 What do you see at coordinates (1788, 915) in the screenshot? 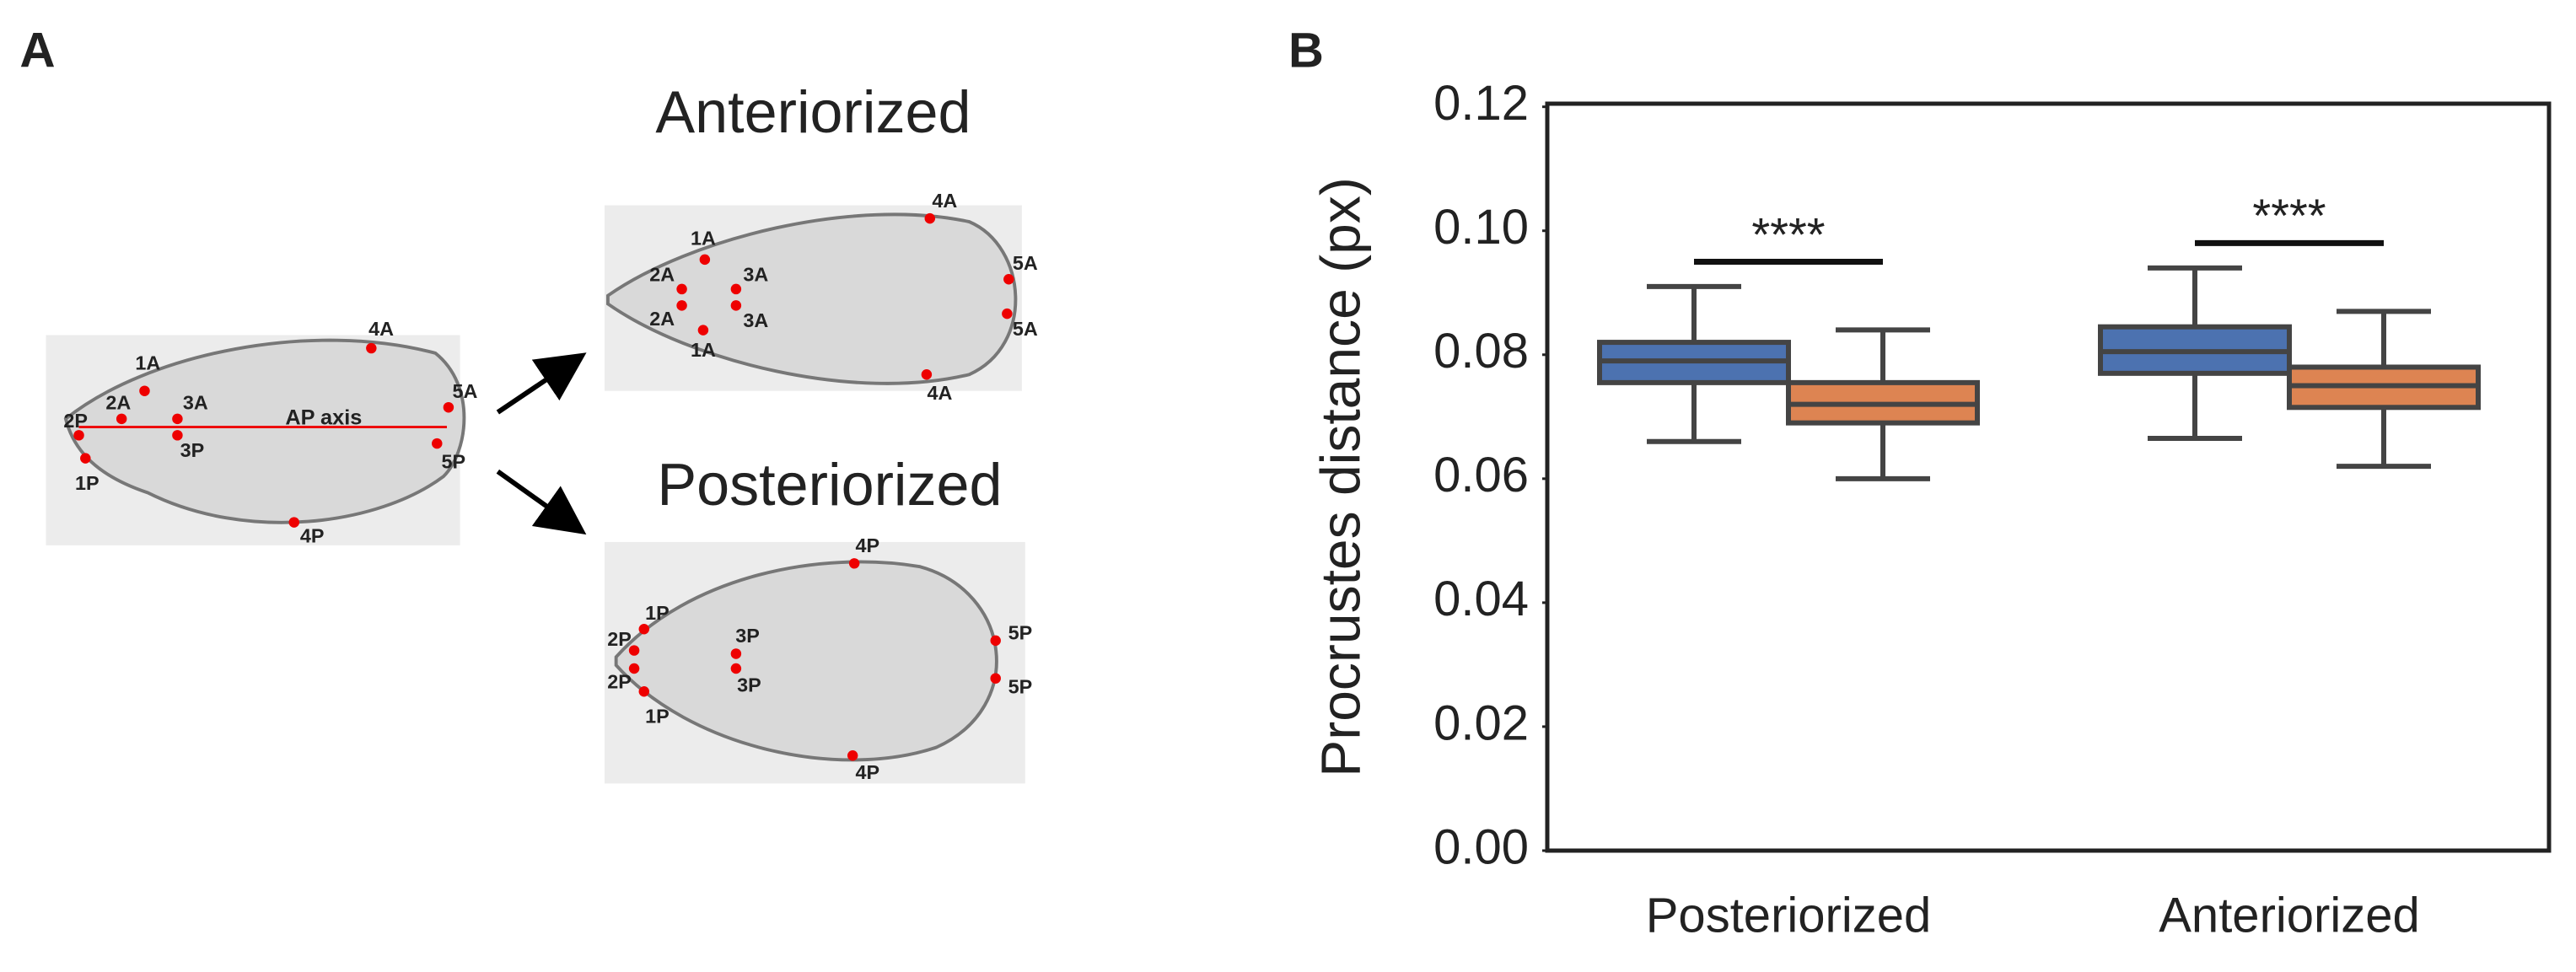
I see `x-tick-label: Posteriorized` at bounding box center [1788, 915].